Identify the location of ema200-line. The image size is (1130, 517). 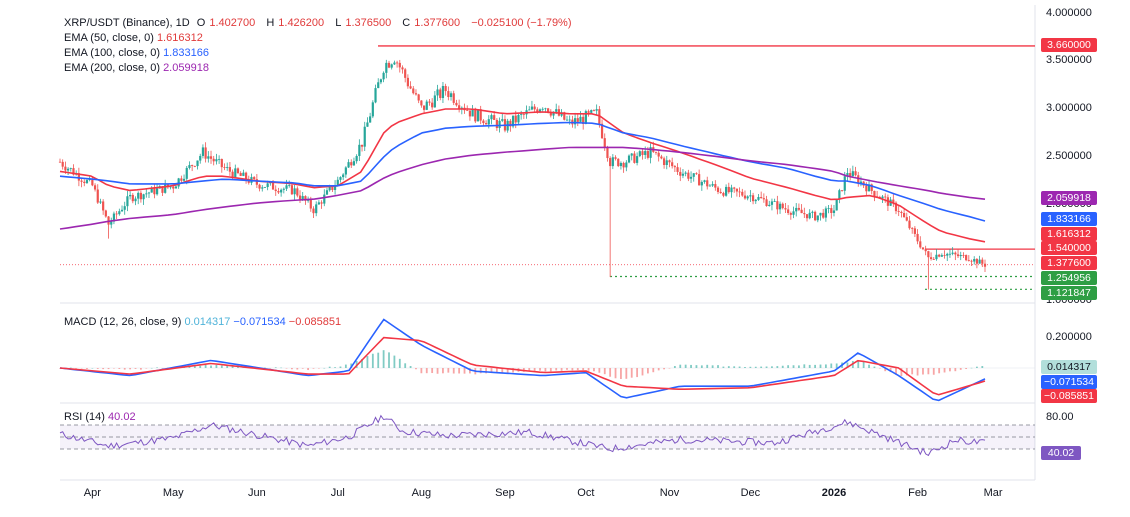
(522, 188).